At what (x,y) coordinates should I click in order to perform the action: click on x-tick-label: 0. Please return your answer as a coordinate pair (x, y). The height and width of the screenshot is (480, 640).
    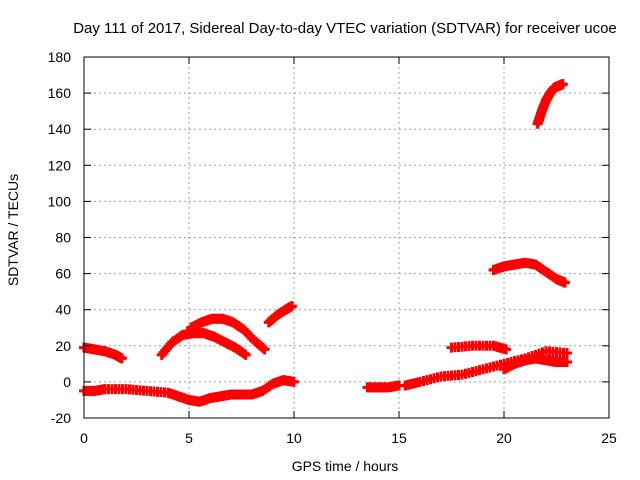
    Looking at the image, I should click on (84, 438).